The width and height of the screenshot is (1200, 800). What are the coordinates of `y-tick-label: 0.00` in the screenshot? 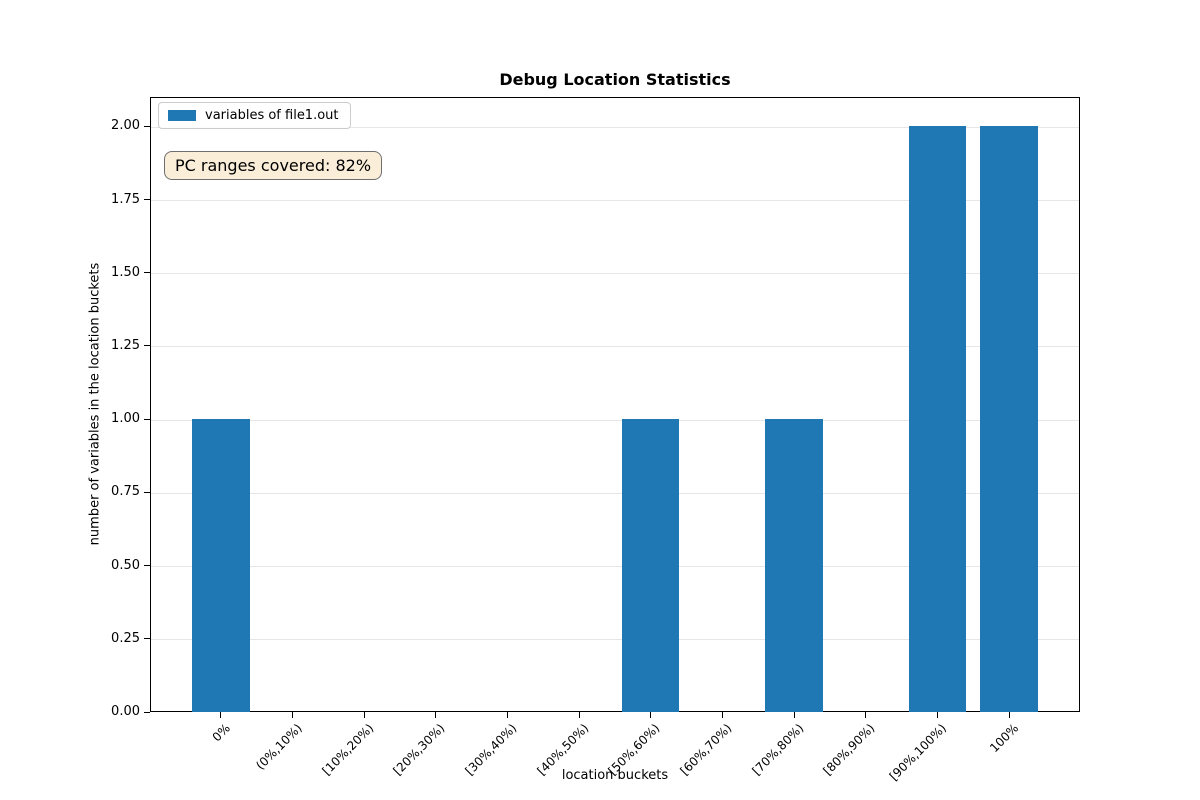 It's located at (125, 711).